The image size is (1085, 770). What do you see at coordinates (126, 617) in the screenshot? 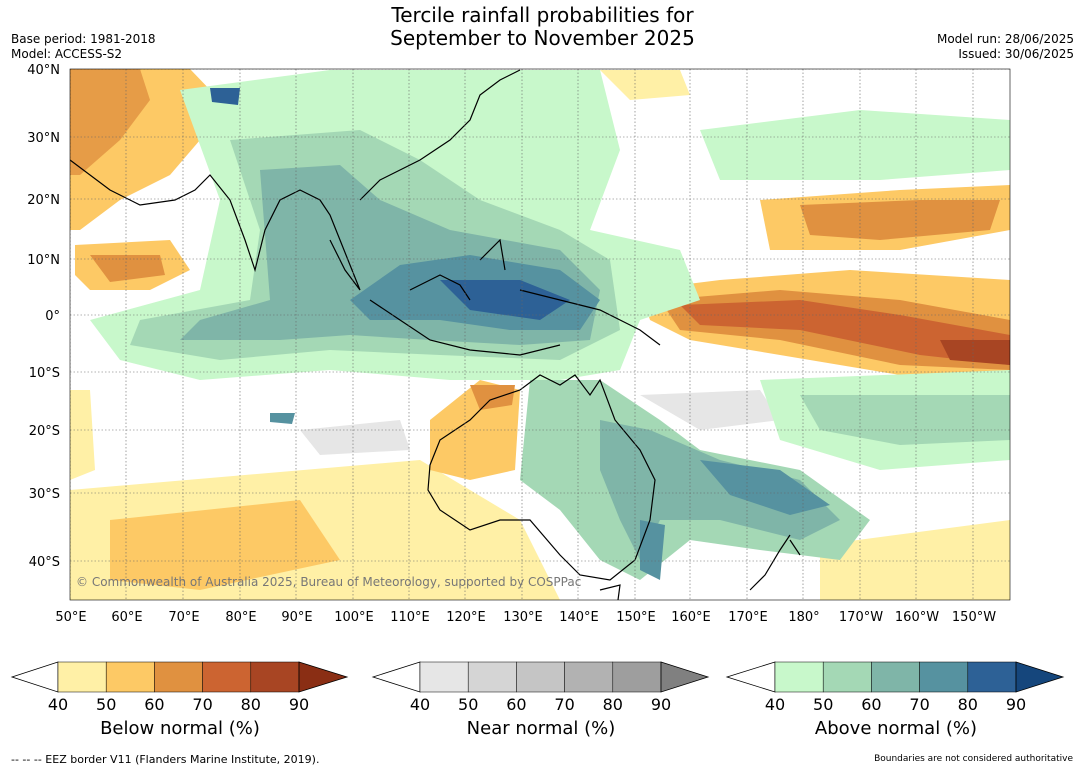
I see `longitude-label: 60°E` at bounding box center [126, 617].